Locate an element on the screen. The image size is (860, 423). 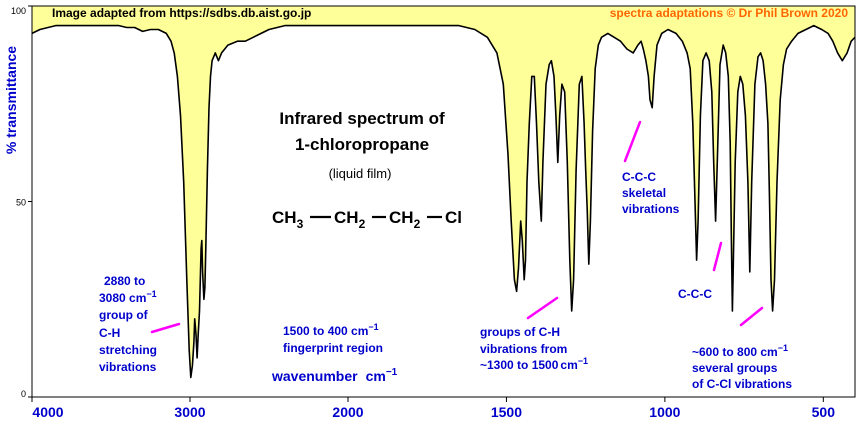
y-axis: 0 50 100 is located at coordinates (21, 202).